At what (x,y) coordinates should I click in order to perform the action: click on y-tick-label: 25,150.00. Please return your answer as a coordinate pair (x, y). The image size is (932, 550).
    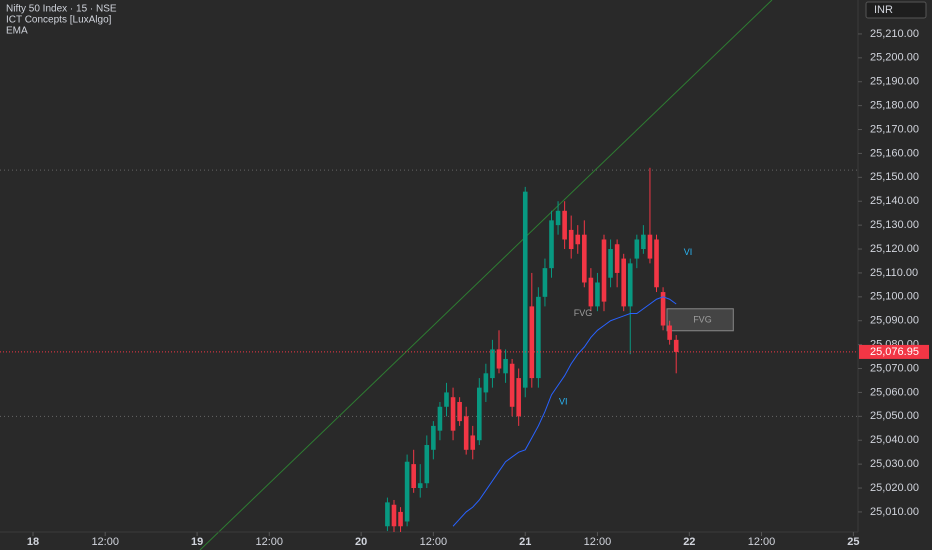
    Looking at the image, I should click on (894, 177).